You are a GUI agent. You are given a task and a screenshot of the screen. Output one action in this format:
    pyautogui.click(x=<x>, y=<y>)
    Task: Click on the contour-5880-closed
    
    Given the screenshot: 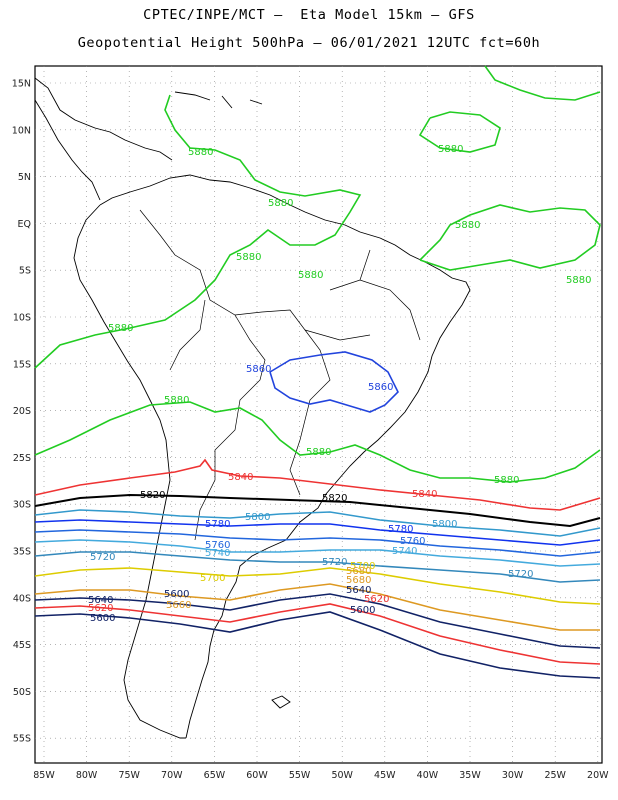 What is the action you would take?
    pyautogui.click(x=459, y=132)
    